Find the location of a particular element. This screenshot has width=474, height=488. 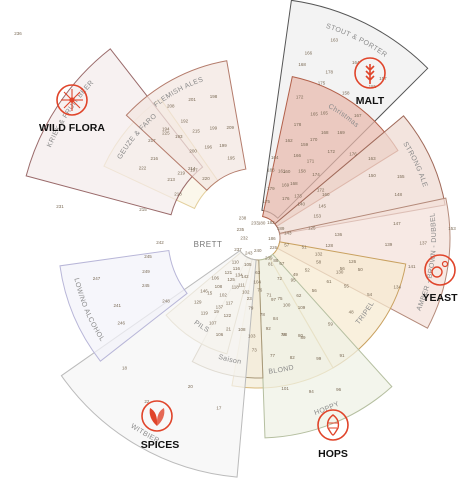

beer-number: 248 is located at coordinates (166, 300).